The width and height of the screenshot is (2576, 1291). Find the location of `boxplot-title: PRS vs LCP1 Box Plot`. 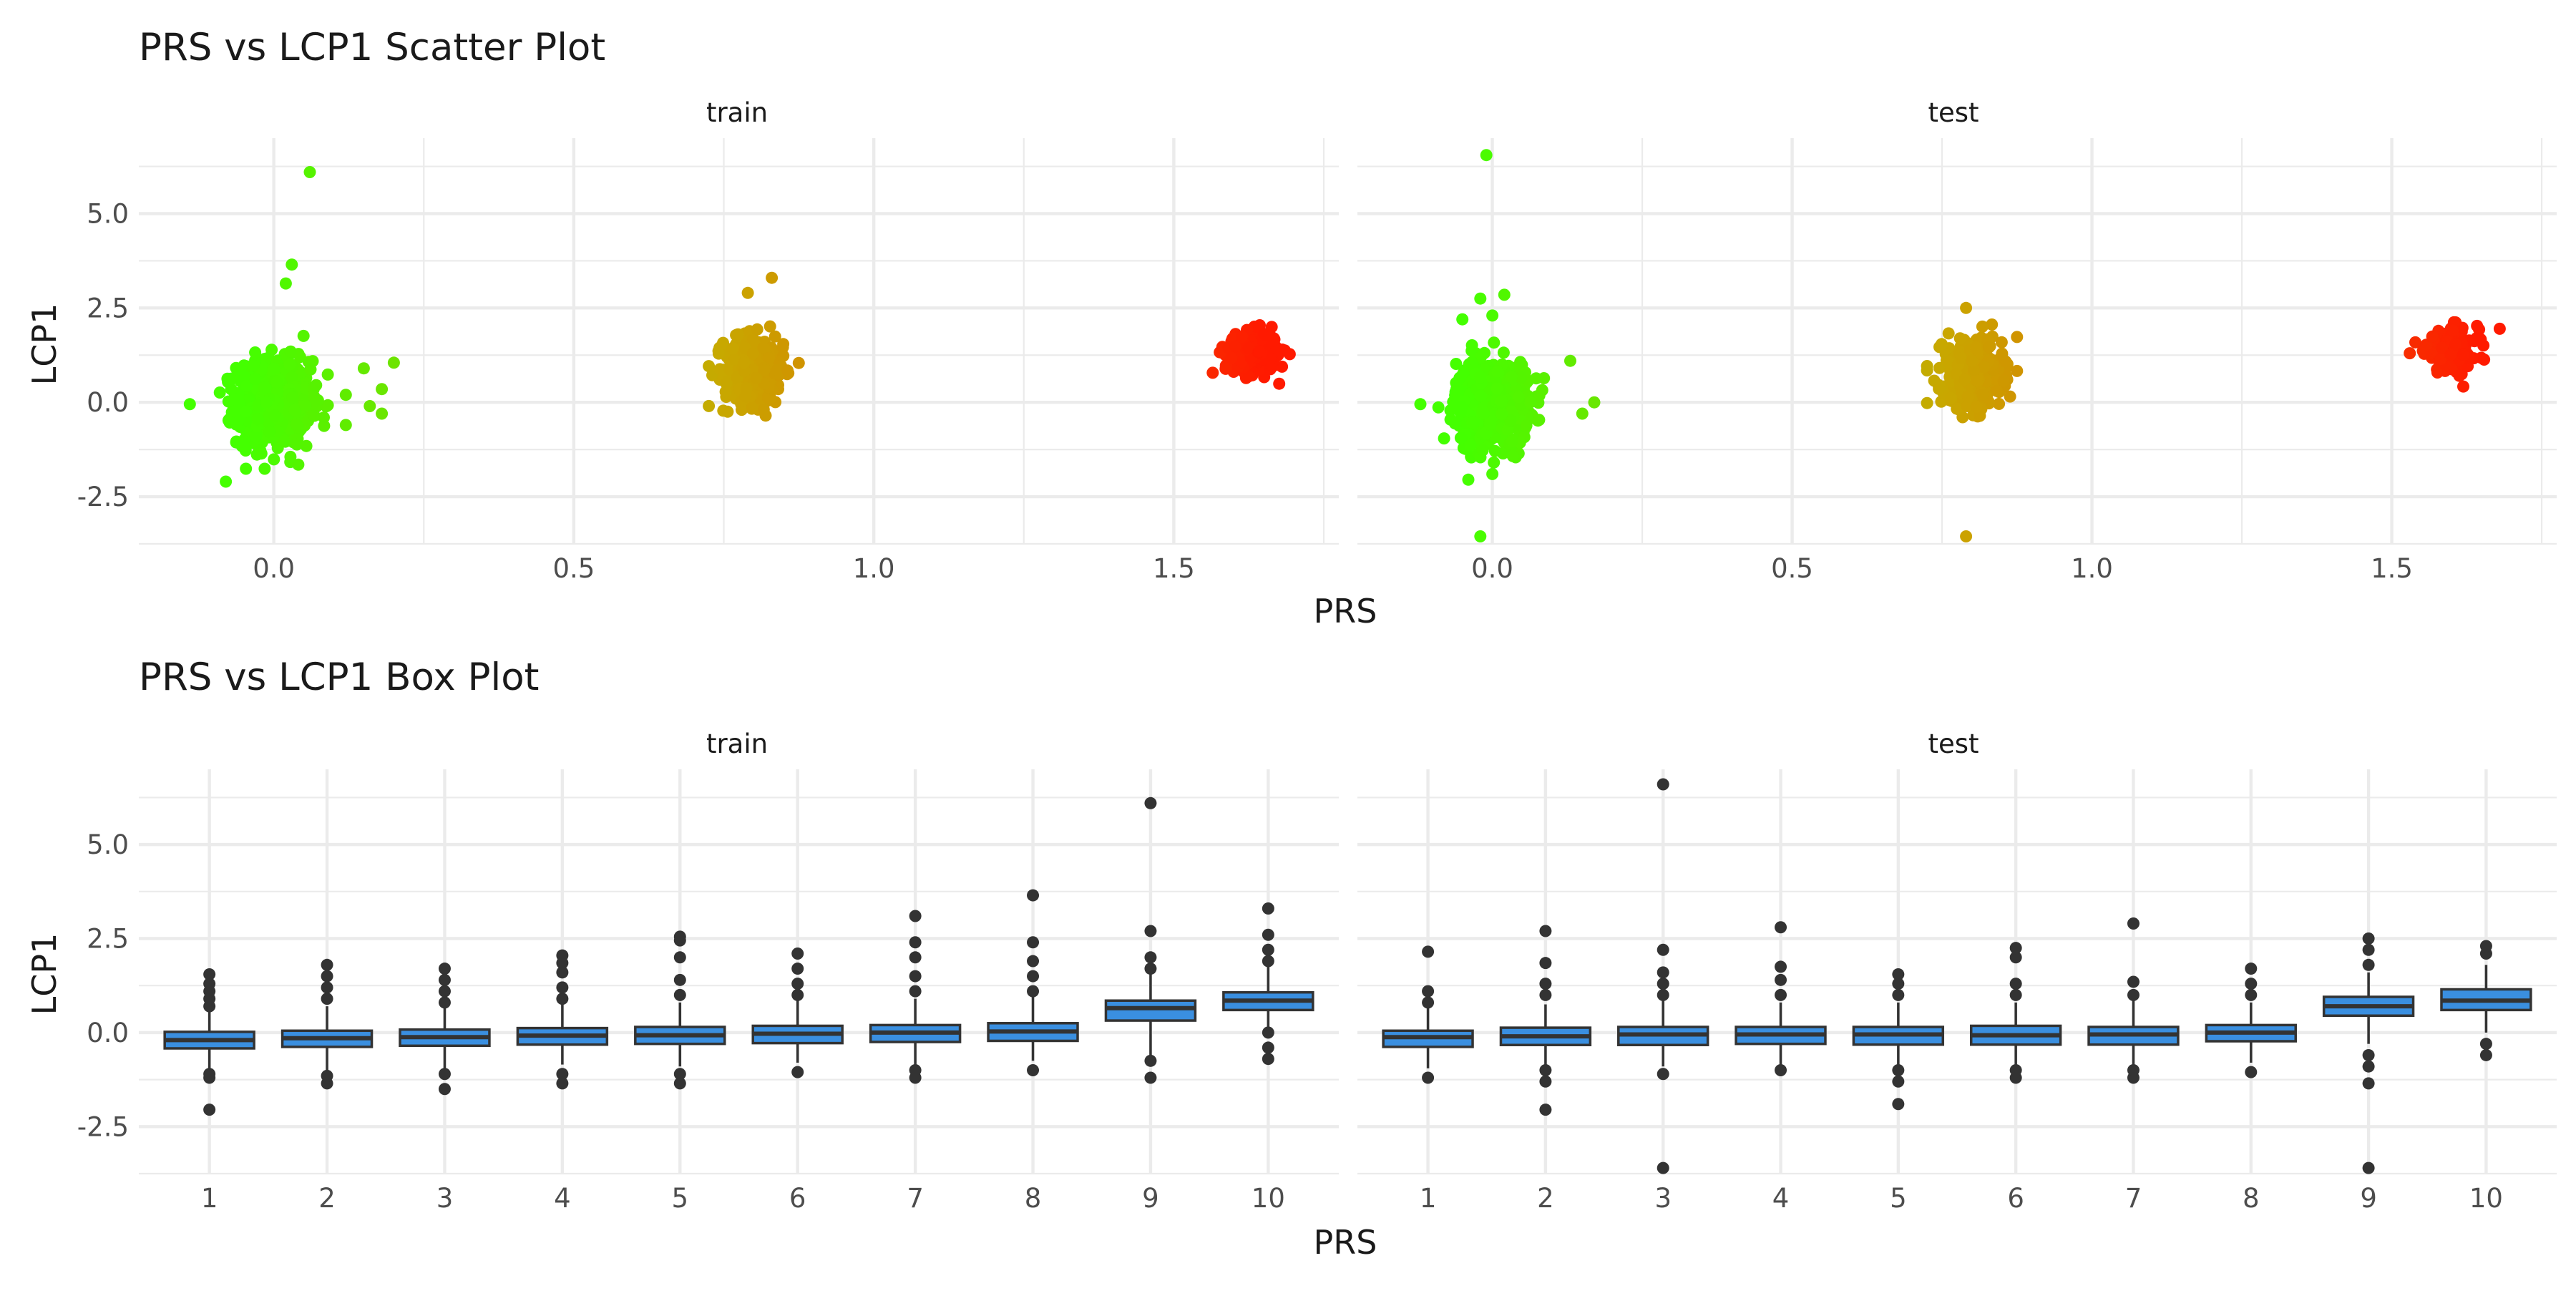

boxplot-title: PRS vs LCP1 Box Plot is located at coordinates (339, 677).